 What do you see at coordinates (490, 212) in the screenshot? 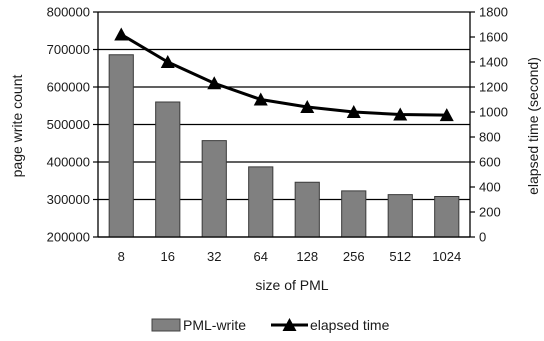
I see `right-tick-label: 200` at bounding box center [490, 212].